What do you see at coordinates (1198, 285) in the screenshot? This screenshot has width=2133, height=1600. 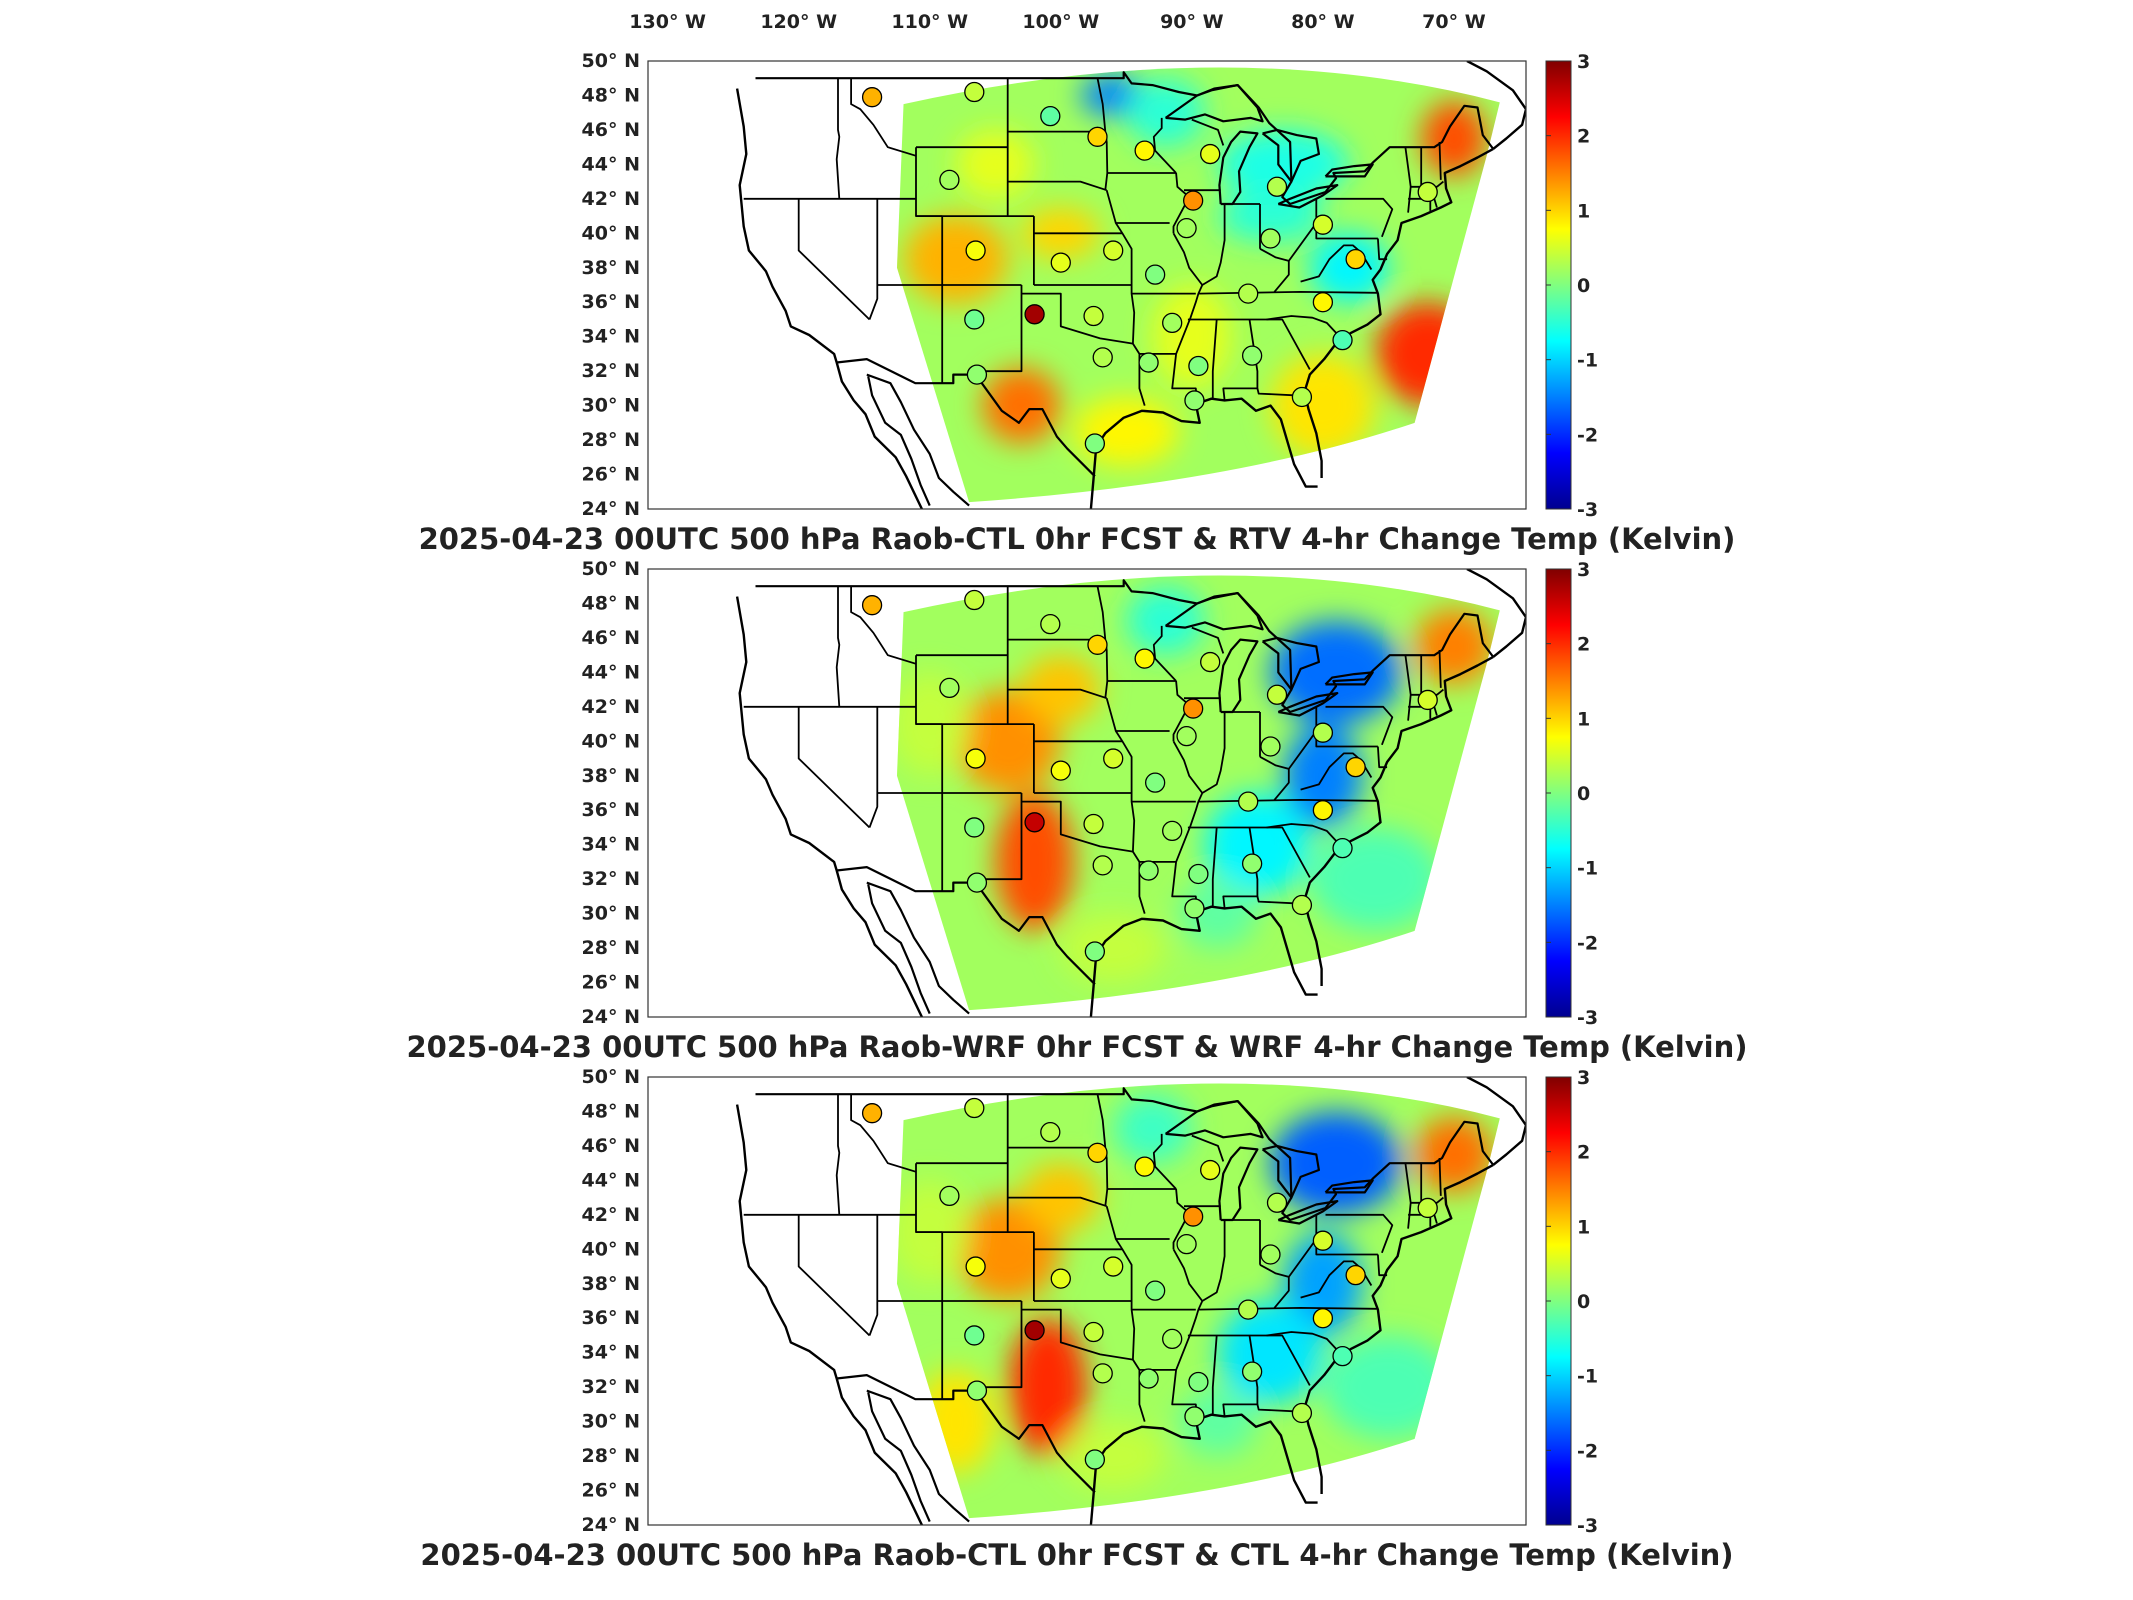 I see `temperature-change-field` at bounding box center [1198, 285].